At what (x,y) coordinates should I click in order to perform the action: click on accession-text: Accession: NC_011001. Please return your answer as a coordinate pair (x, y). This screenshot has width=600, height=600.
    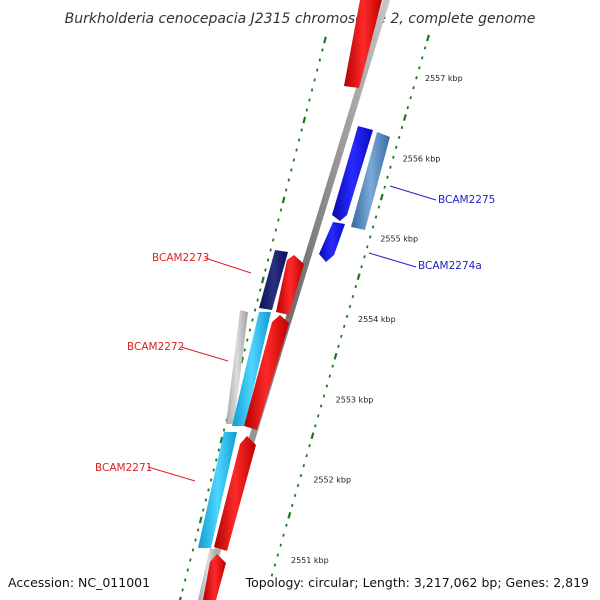
    Looking at the image, I should click on (79, 582).